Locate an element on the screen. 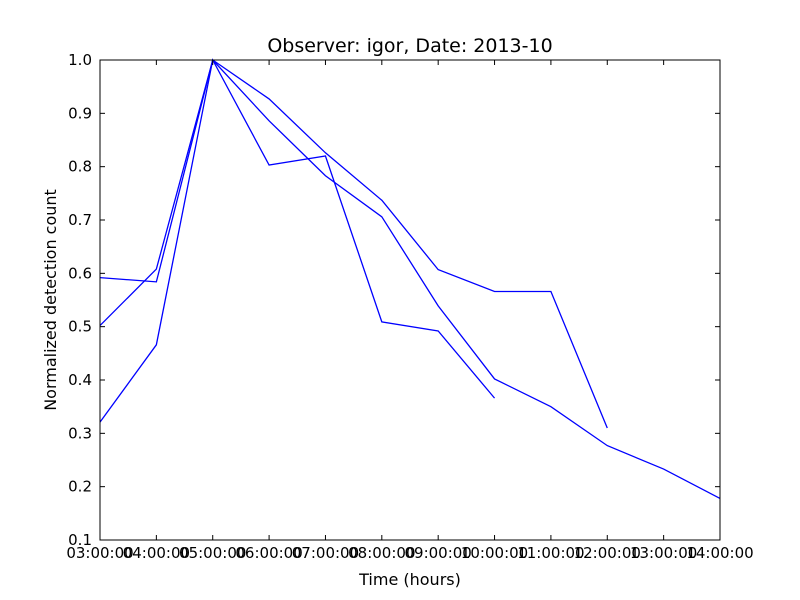 The image size is (800, 600). chart-title: Observer: igor, Date: 2013-10 is located at coordinates (409, 46).